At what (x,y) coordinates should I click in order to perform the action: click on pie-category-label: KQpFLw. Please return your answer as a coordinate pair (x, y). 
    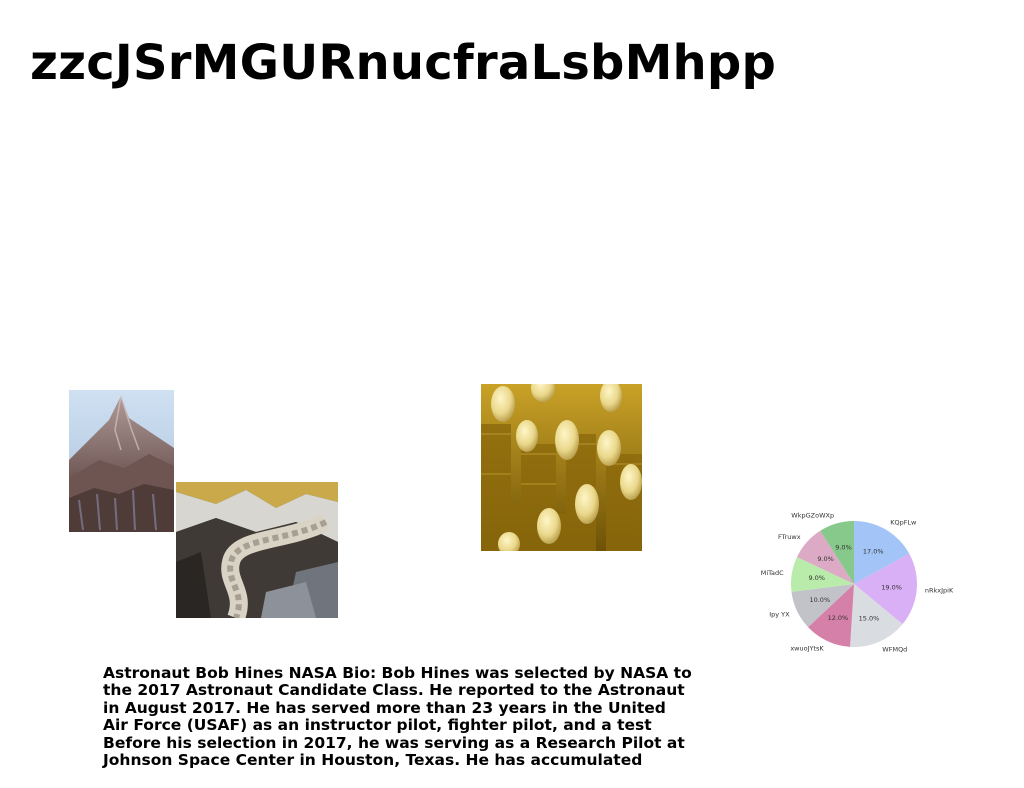
    Looking at the image, I should click on (903, 523).